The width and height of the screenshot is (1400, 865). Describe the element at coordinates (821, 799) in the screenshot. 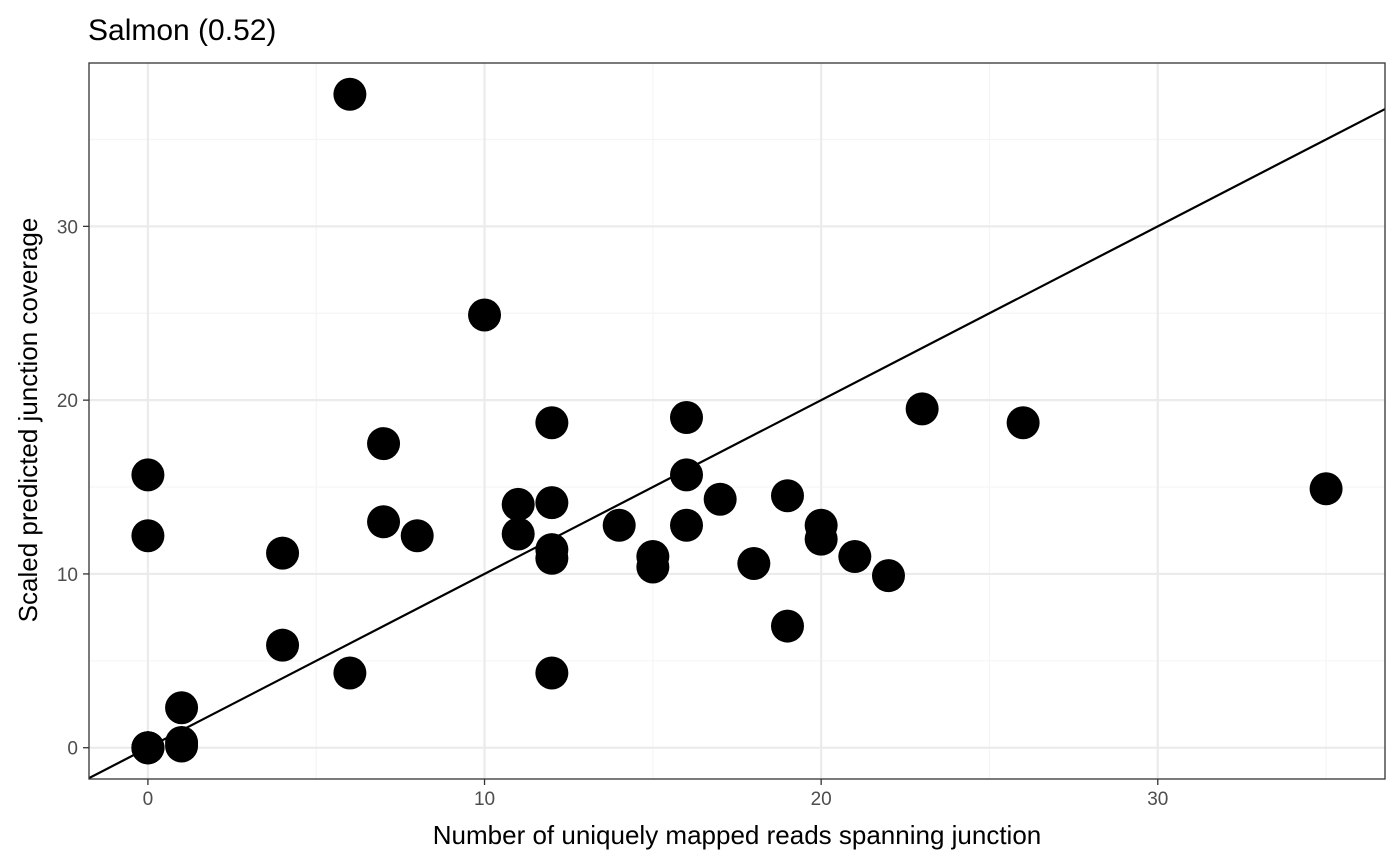

I see `x-tick-label: 20` at that location.